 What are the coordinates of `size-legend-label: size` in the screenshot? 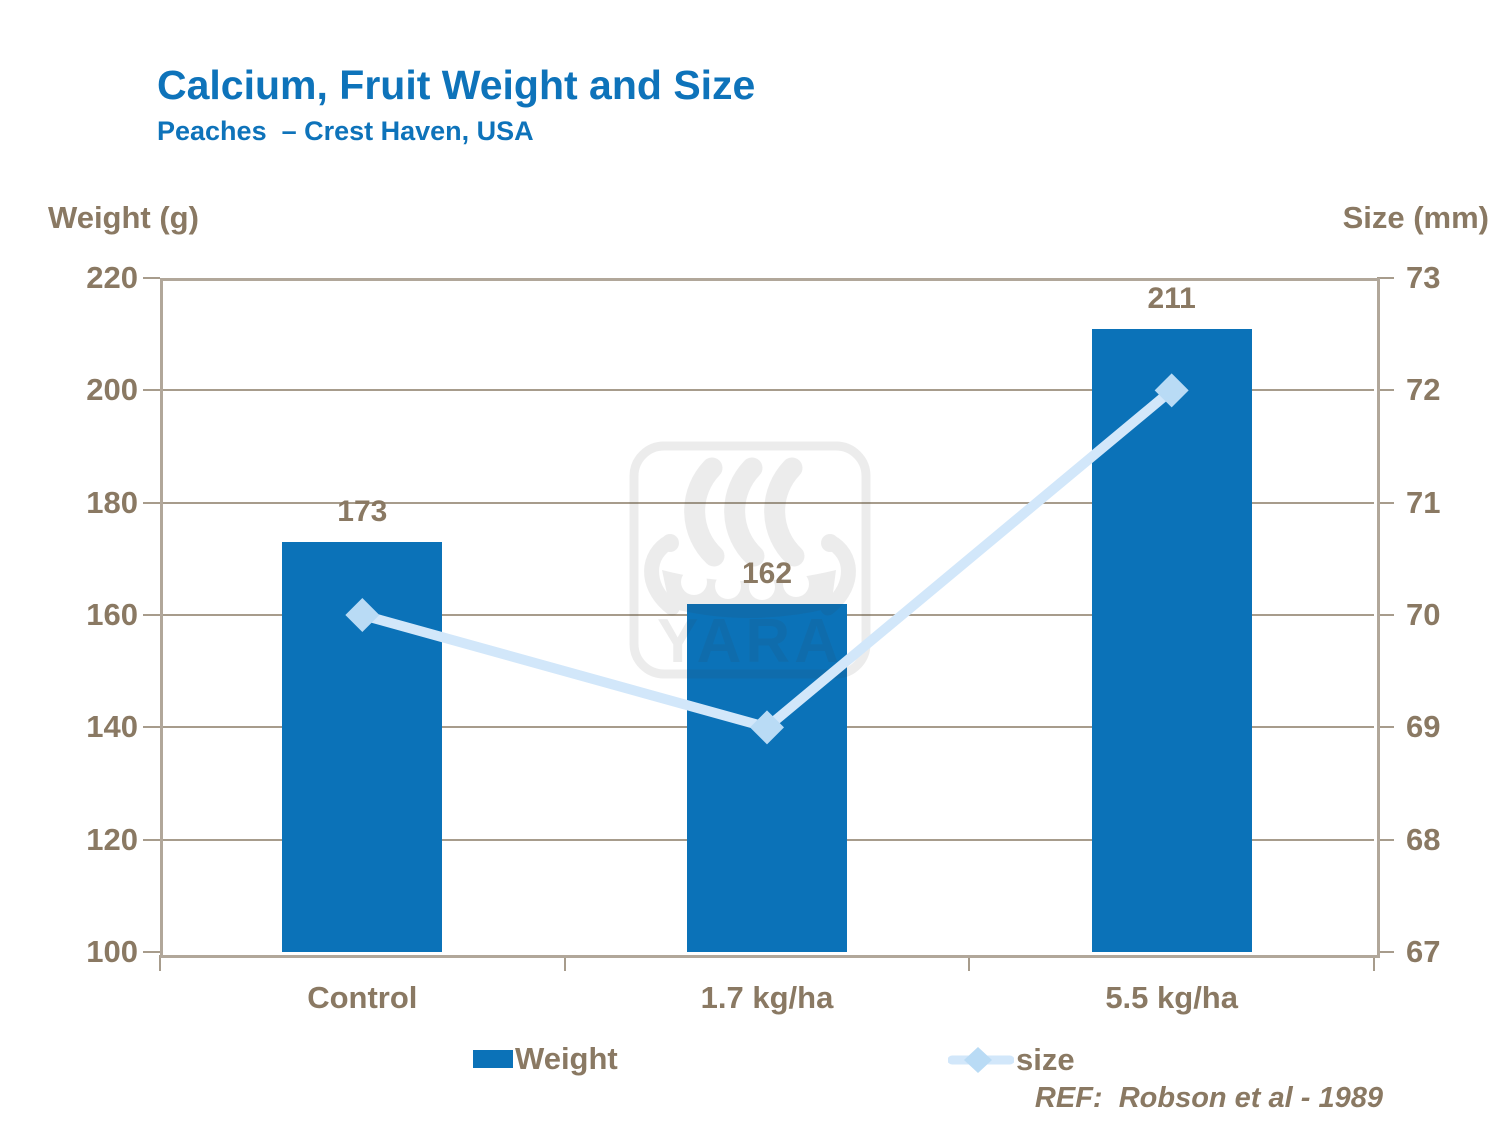 It's located at (1045, 1059).